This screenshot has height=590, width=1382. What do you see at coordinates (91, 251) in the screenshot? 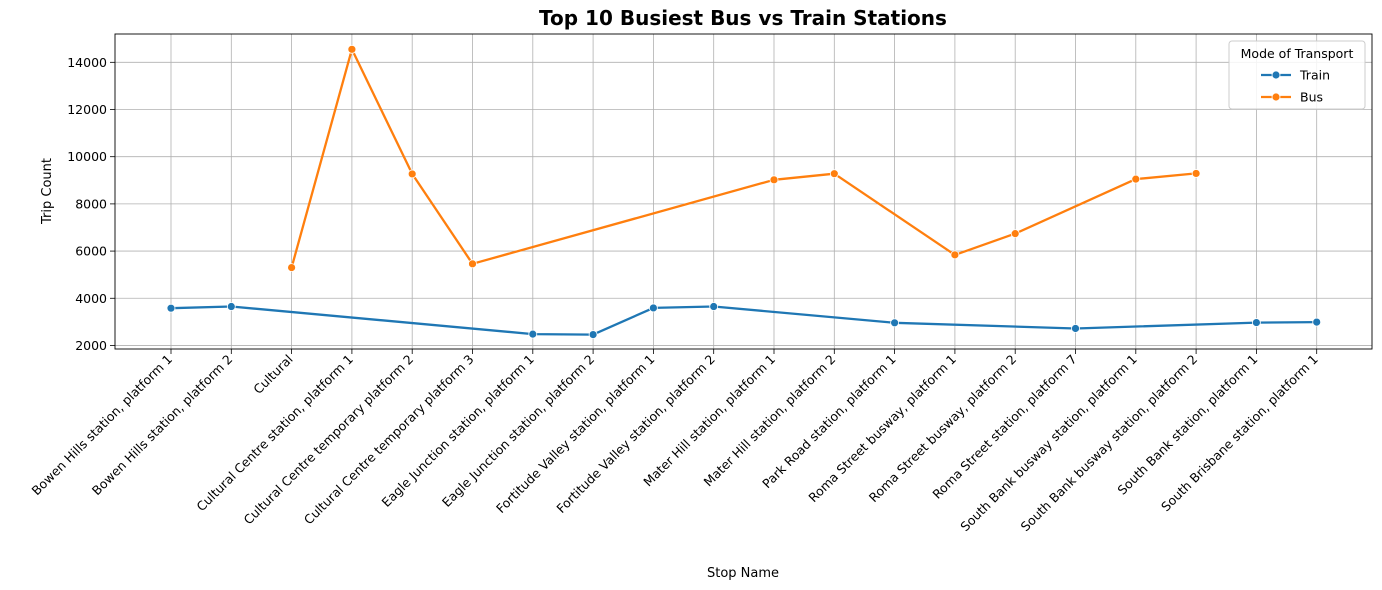
I see `y-tick-label: 6000` at bounding box center [91, 251].